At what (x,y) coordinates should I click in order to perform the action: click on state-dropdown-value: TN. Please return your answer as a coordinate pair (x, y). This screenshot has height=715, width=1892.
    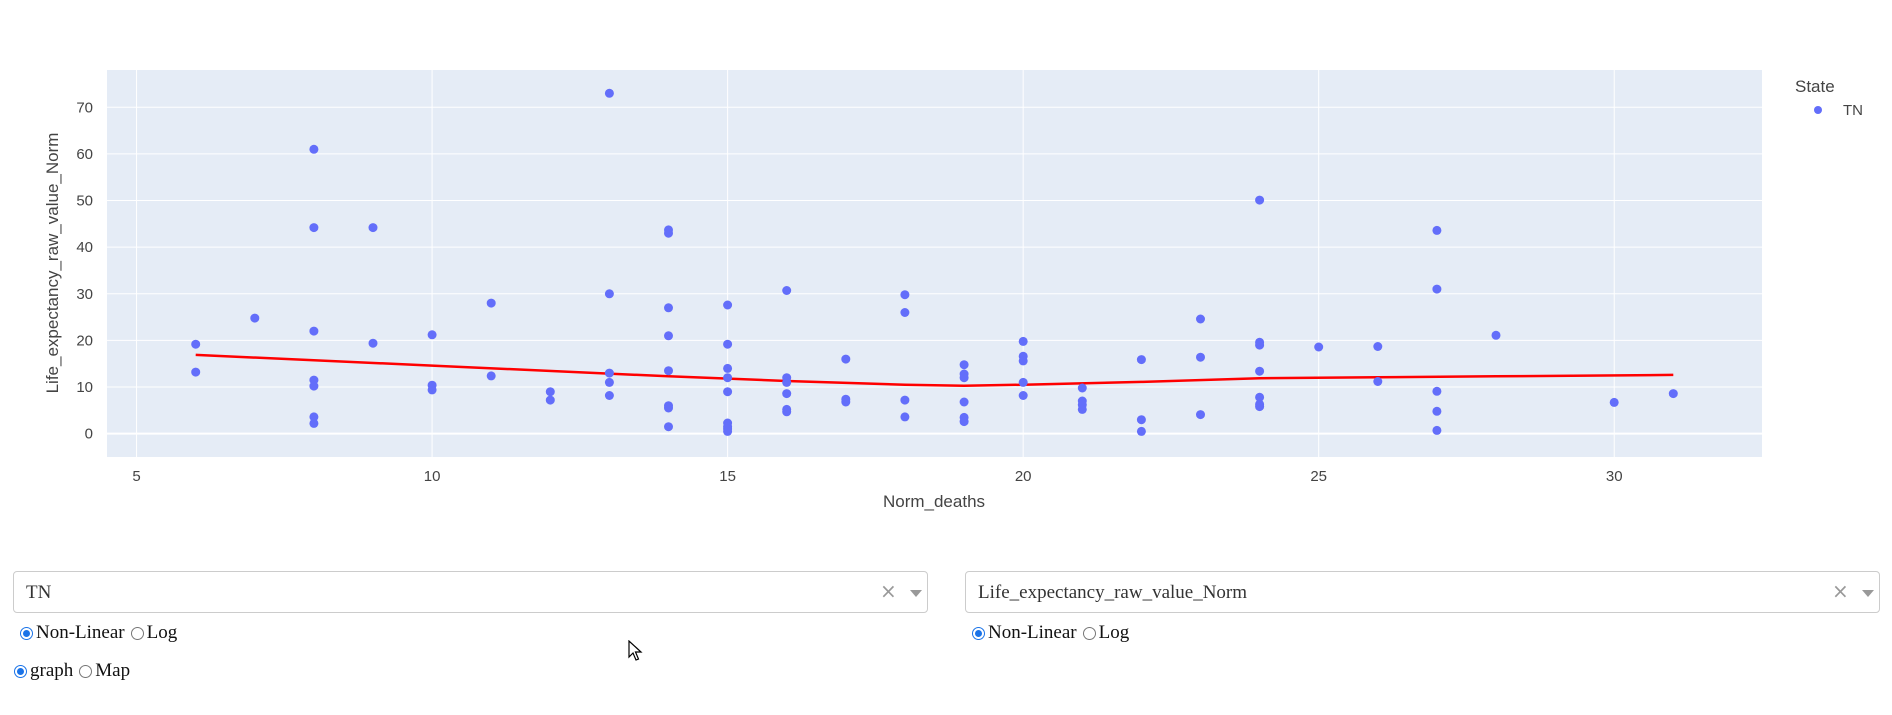
    Looking at the image, I should click on (39, 592).